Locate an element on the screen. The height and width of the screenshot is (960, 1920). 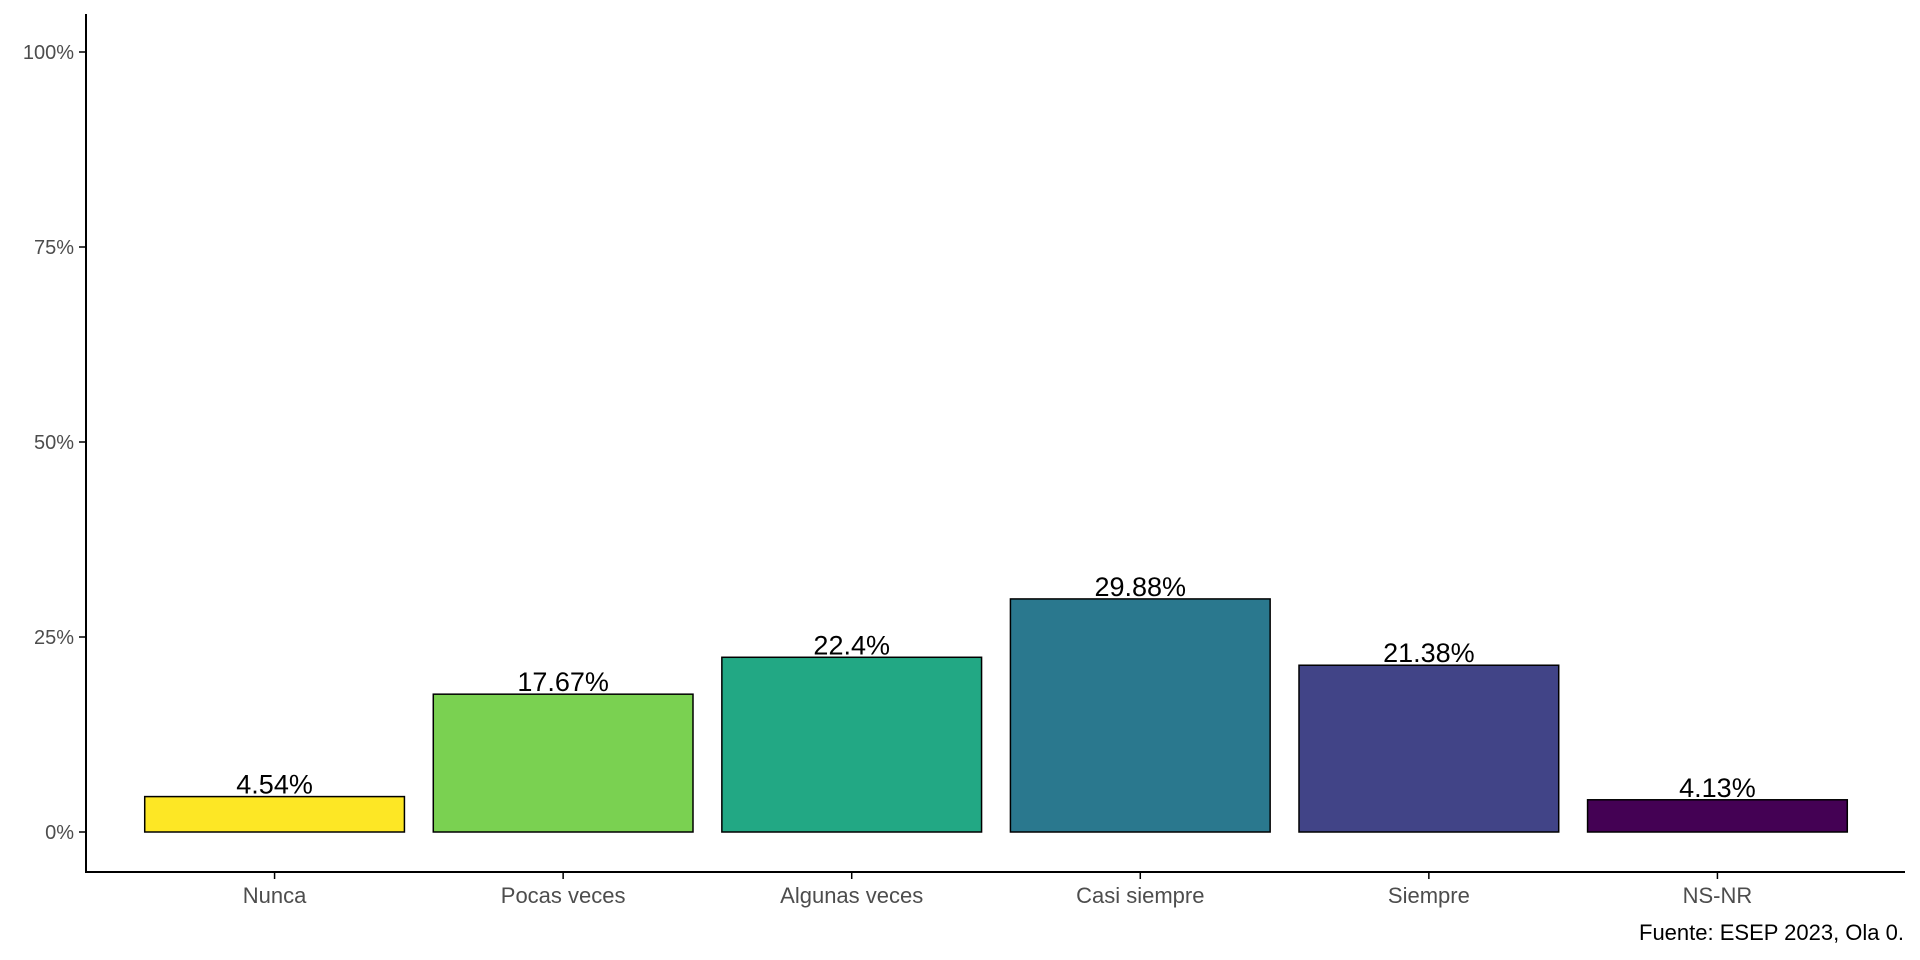
bar-value-label: 21.38% is located at coordinates (1429, 653).